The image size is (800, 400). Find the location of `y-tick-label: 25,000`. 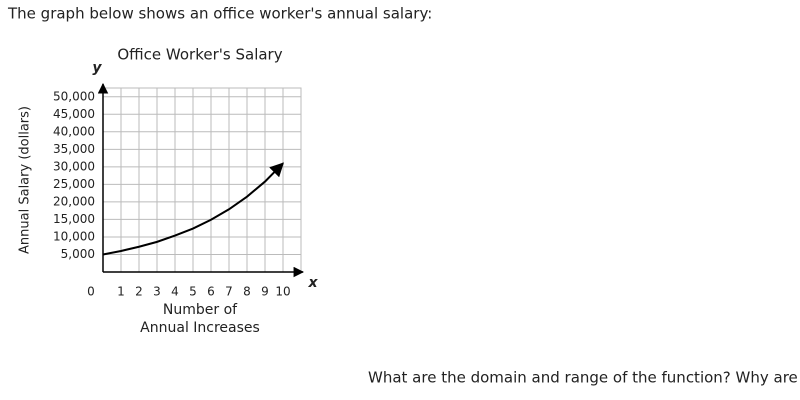

y-tick-label: 25,000 is located at coordinates (74, 184).